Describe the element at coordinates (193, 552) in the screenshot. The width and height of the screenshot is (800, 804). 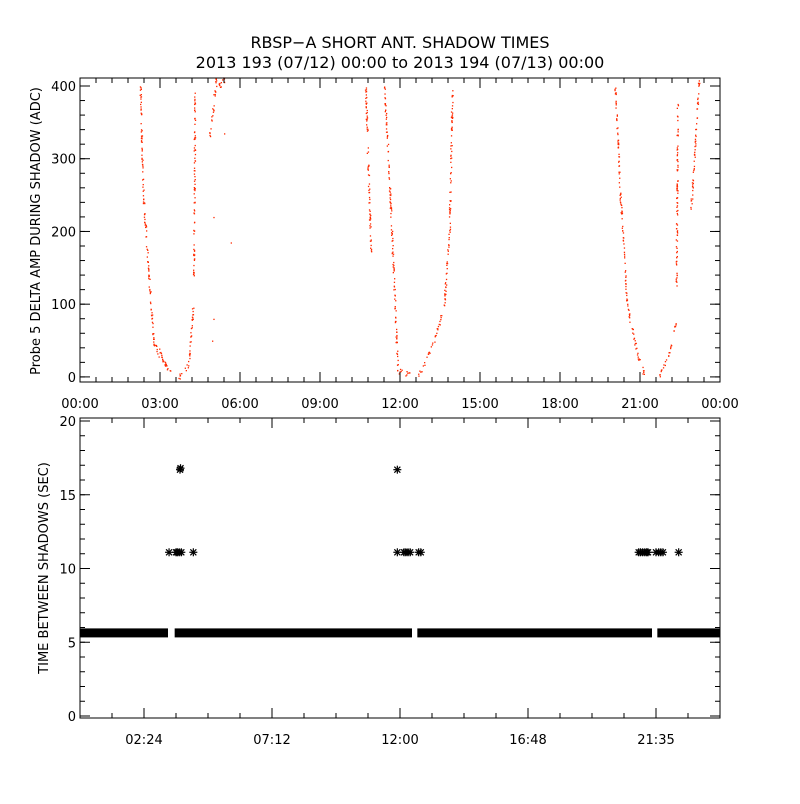
I see `asterisk-marker` at that location.